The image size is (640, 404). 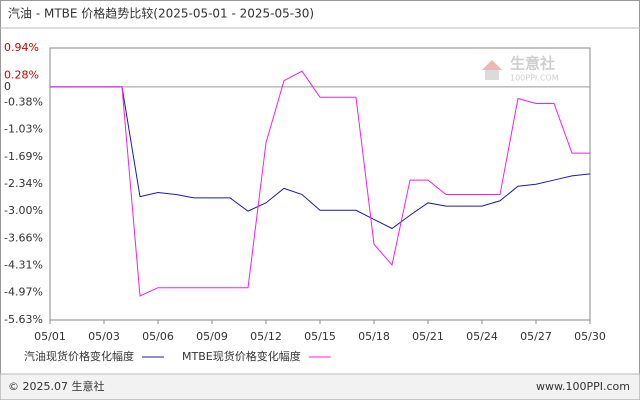 What do you see at coordinates (50, 336) in the screenshot?
I see `x-tick-label: 05/01` at bounding box center [50, 336].